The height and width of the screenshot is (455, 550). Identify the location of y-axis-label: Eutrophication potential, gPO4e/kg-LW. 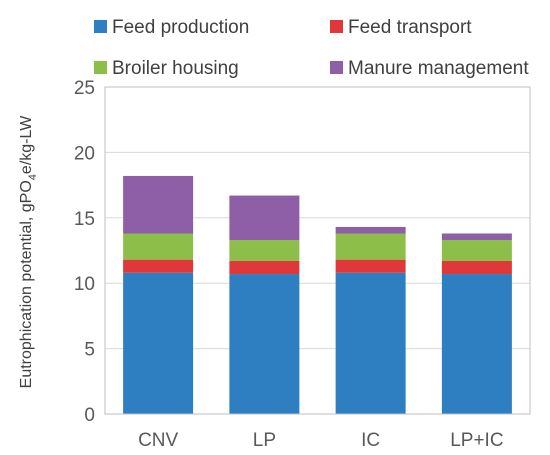
(28, 252).